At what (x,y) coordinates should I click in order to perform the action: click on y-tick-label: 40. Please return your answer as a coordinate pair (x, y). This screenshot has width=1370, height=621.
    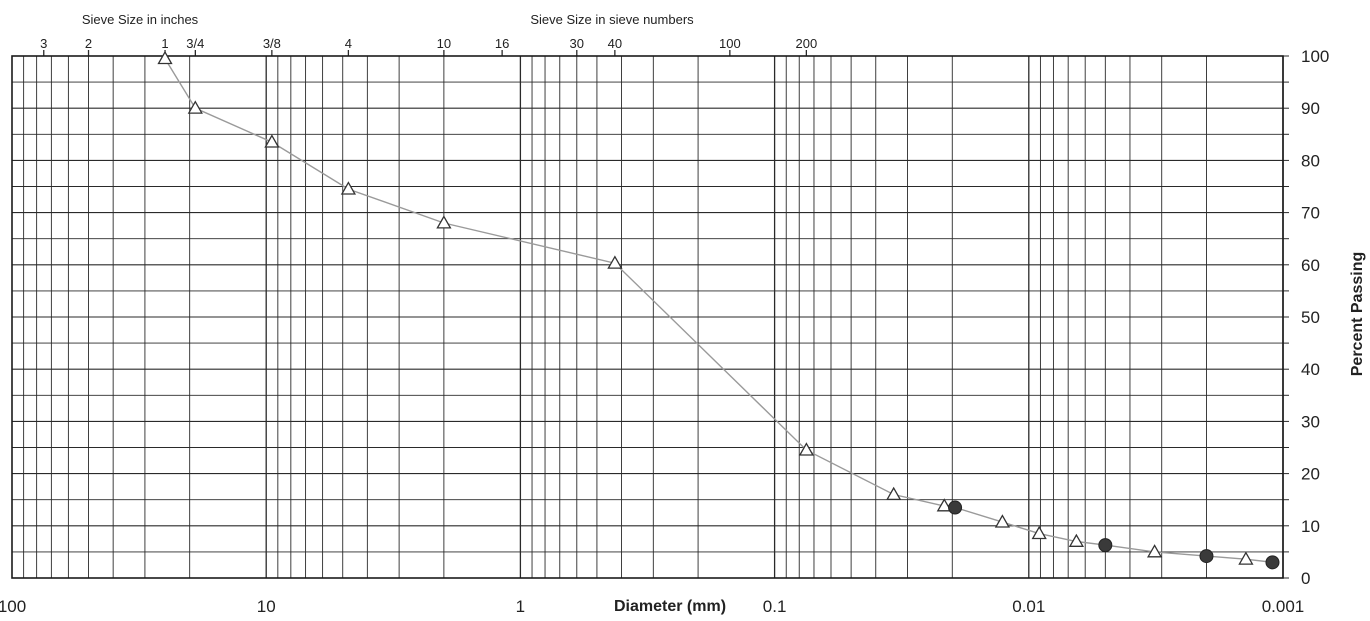
    Looking at the image, I should click on (1310, 369).